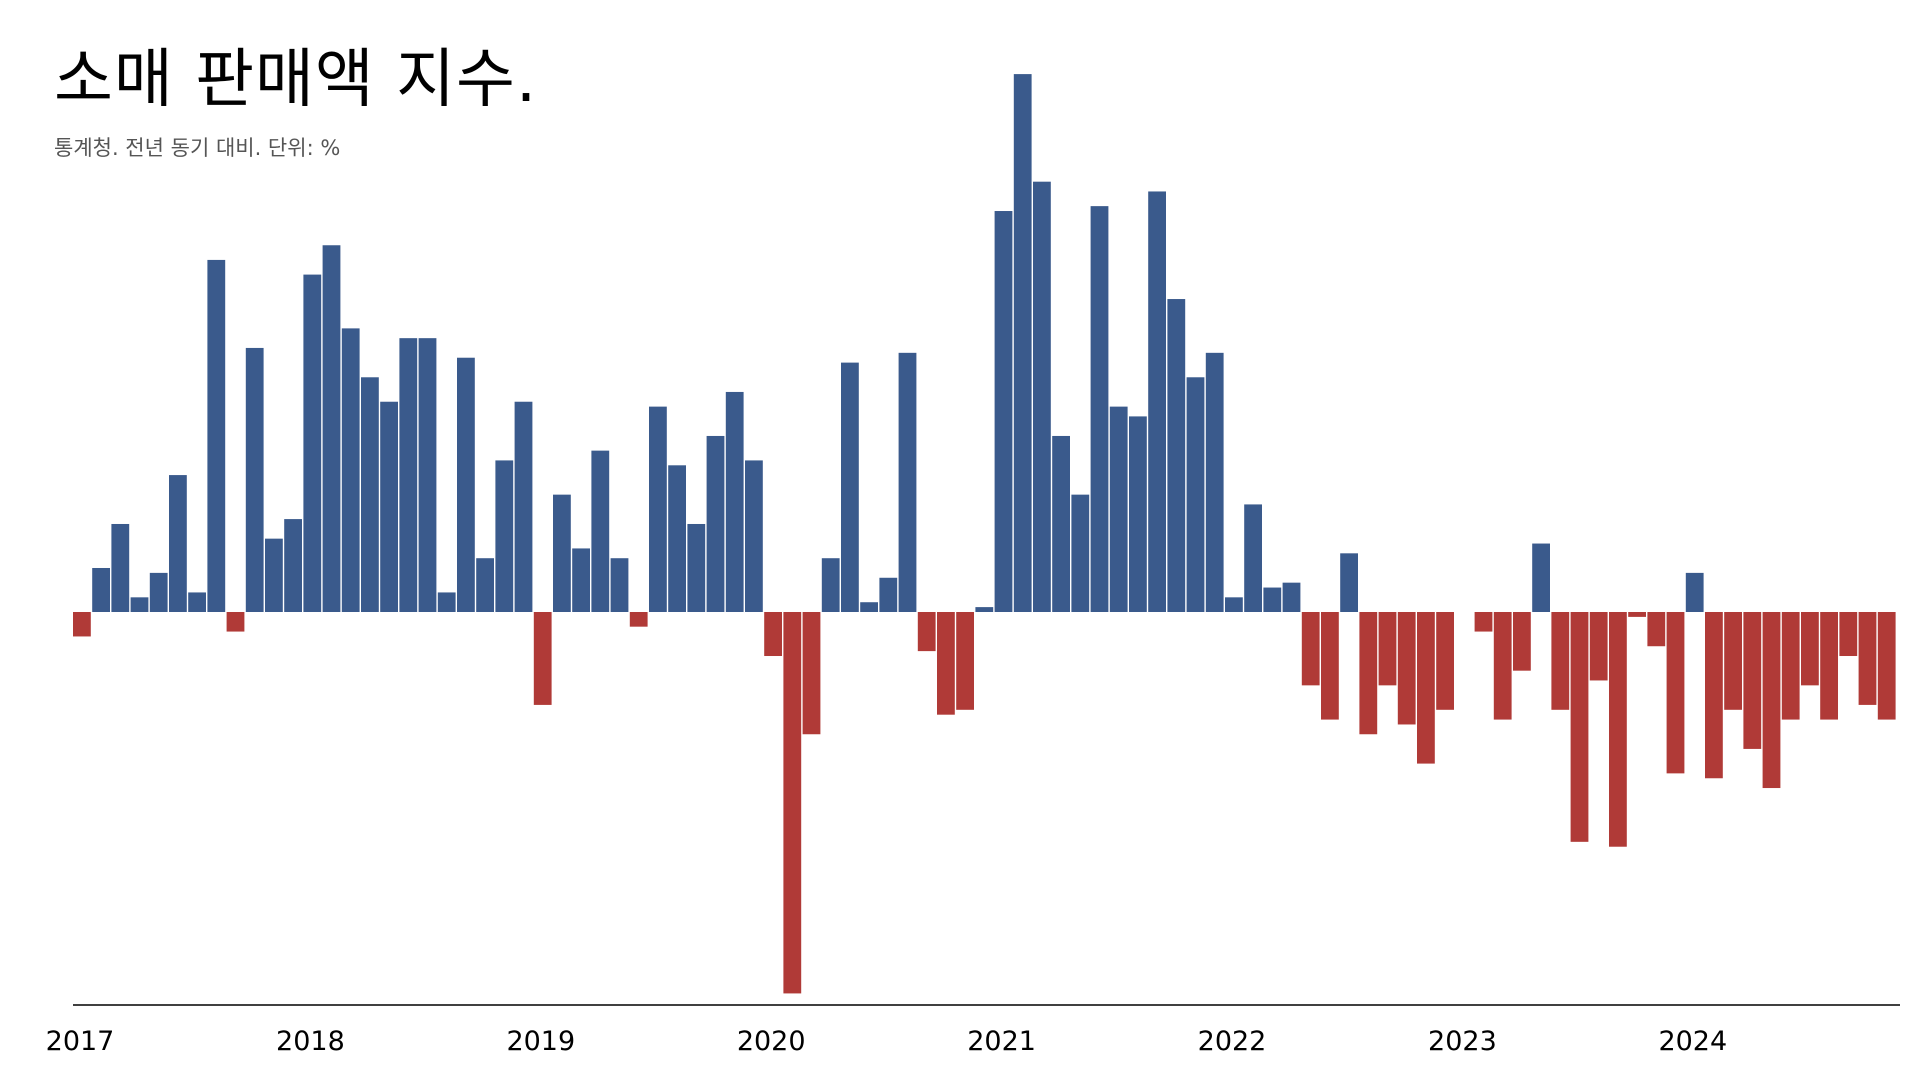 The width and height of the screenshot is (1920, 1080). I want to click on x-tick-label: 2020, so click(771, 1041).